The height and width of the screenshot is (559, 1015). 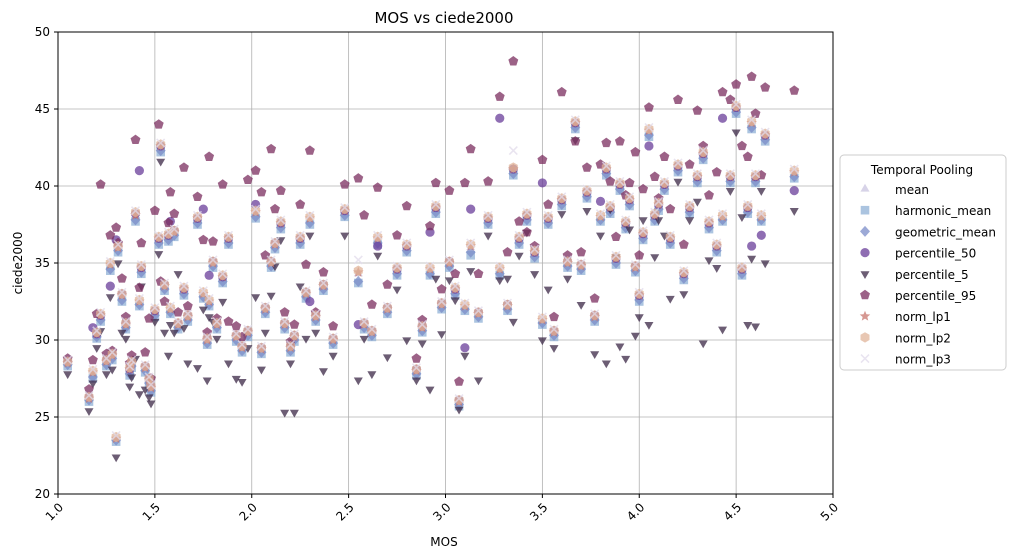 What do you see at coordinates (914, 275) in the screenshot?
I see `legend-entry: percentile_5` at bounding box center [914, 275].